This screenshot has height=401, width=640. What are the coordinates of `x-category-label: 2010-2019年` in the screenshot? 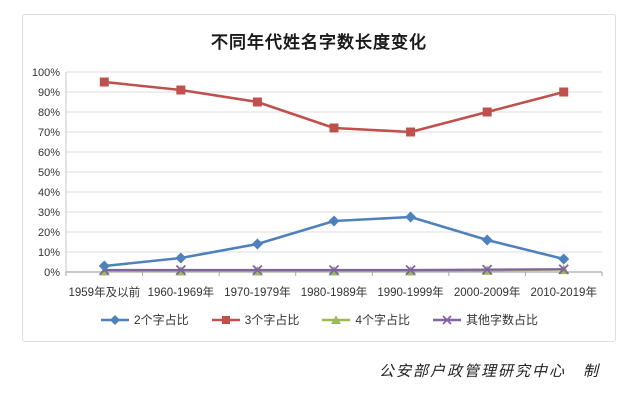 It's located at (563, 292).